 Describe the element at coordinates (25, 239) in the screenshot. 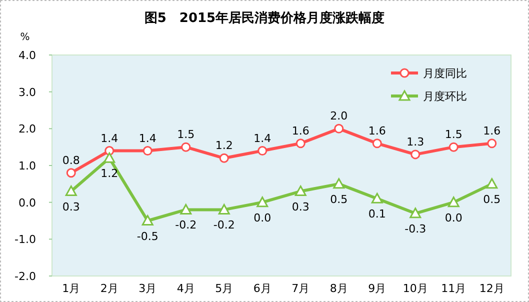

I see `y-tick-label: -1.0` at that location.